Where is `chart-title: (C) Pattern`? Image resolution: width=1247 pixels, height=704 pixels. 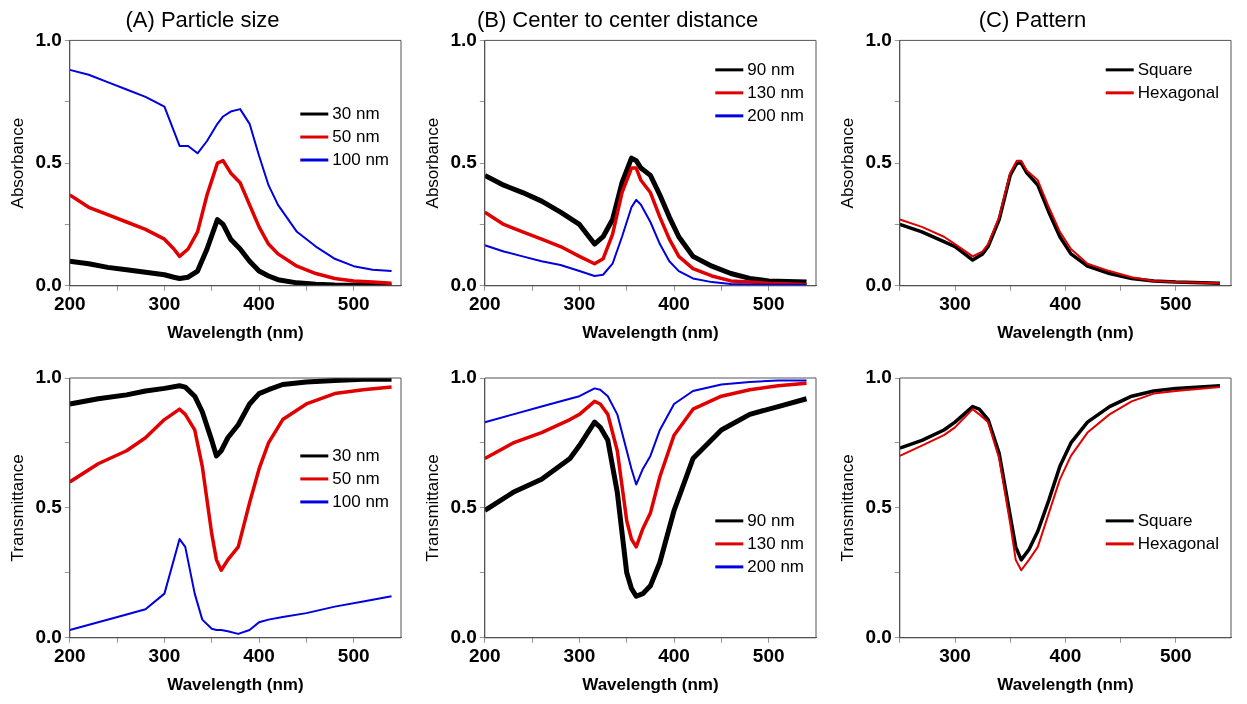 chart-title: (C) Pattern is located at coordinates (1032, 20).